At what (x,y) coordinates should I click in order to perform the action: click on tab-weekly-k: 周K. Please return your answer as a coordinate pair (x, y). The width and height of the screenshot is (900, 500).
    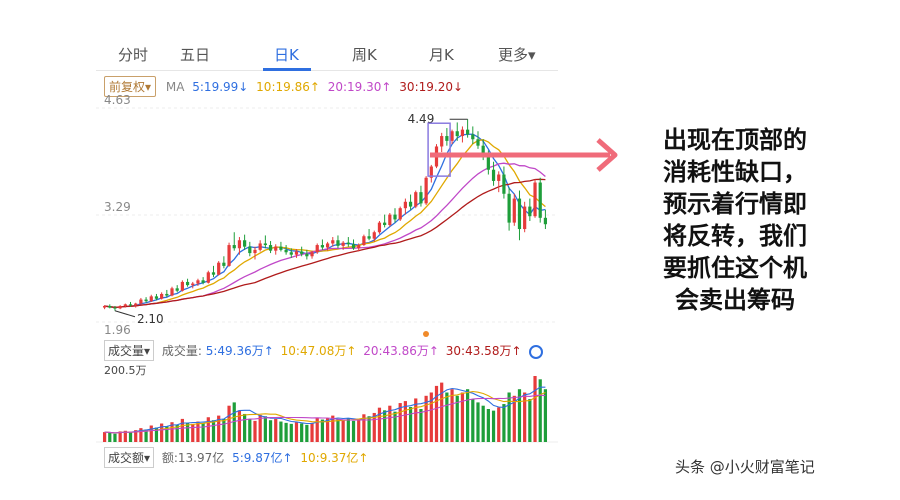
    Looking at the image, I should click on (364, 55).